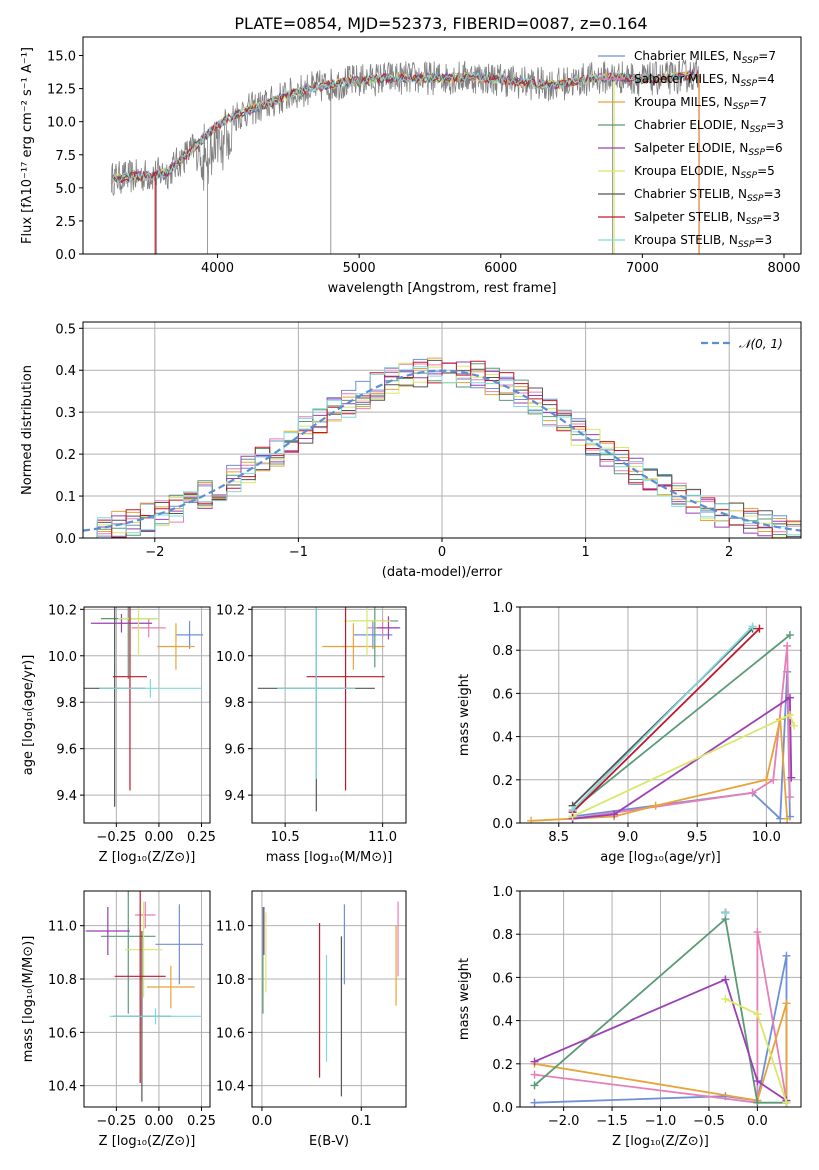  What do you see at coordinates (65, 497) in the screenshot?
I see `y-tick-label: 0.1` at bounding box center [65, 497].